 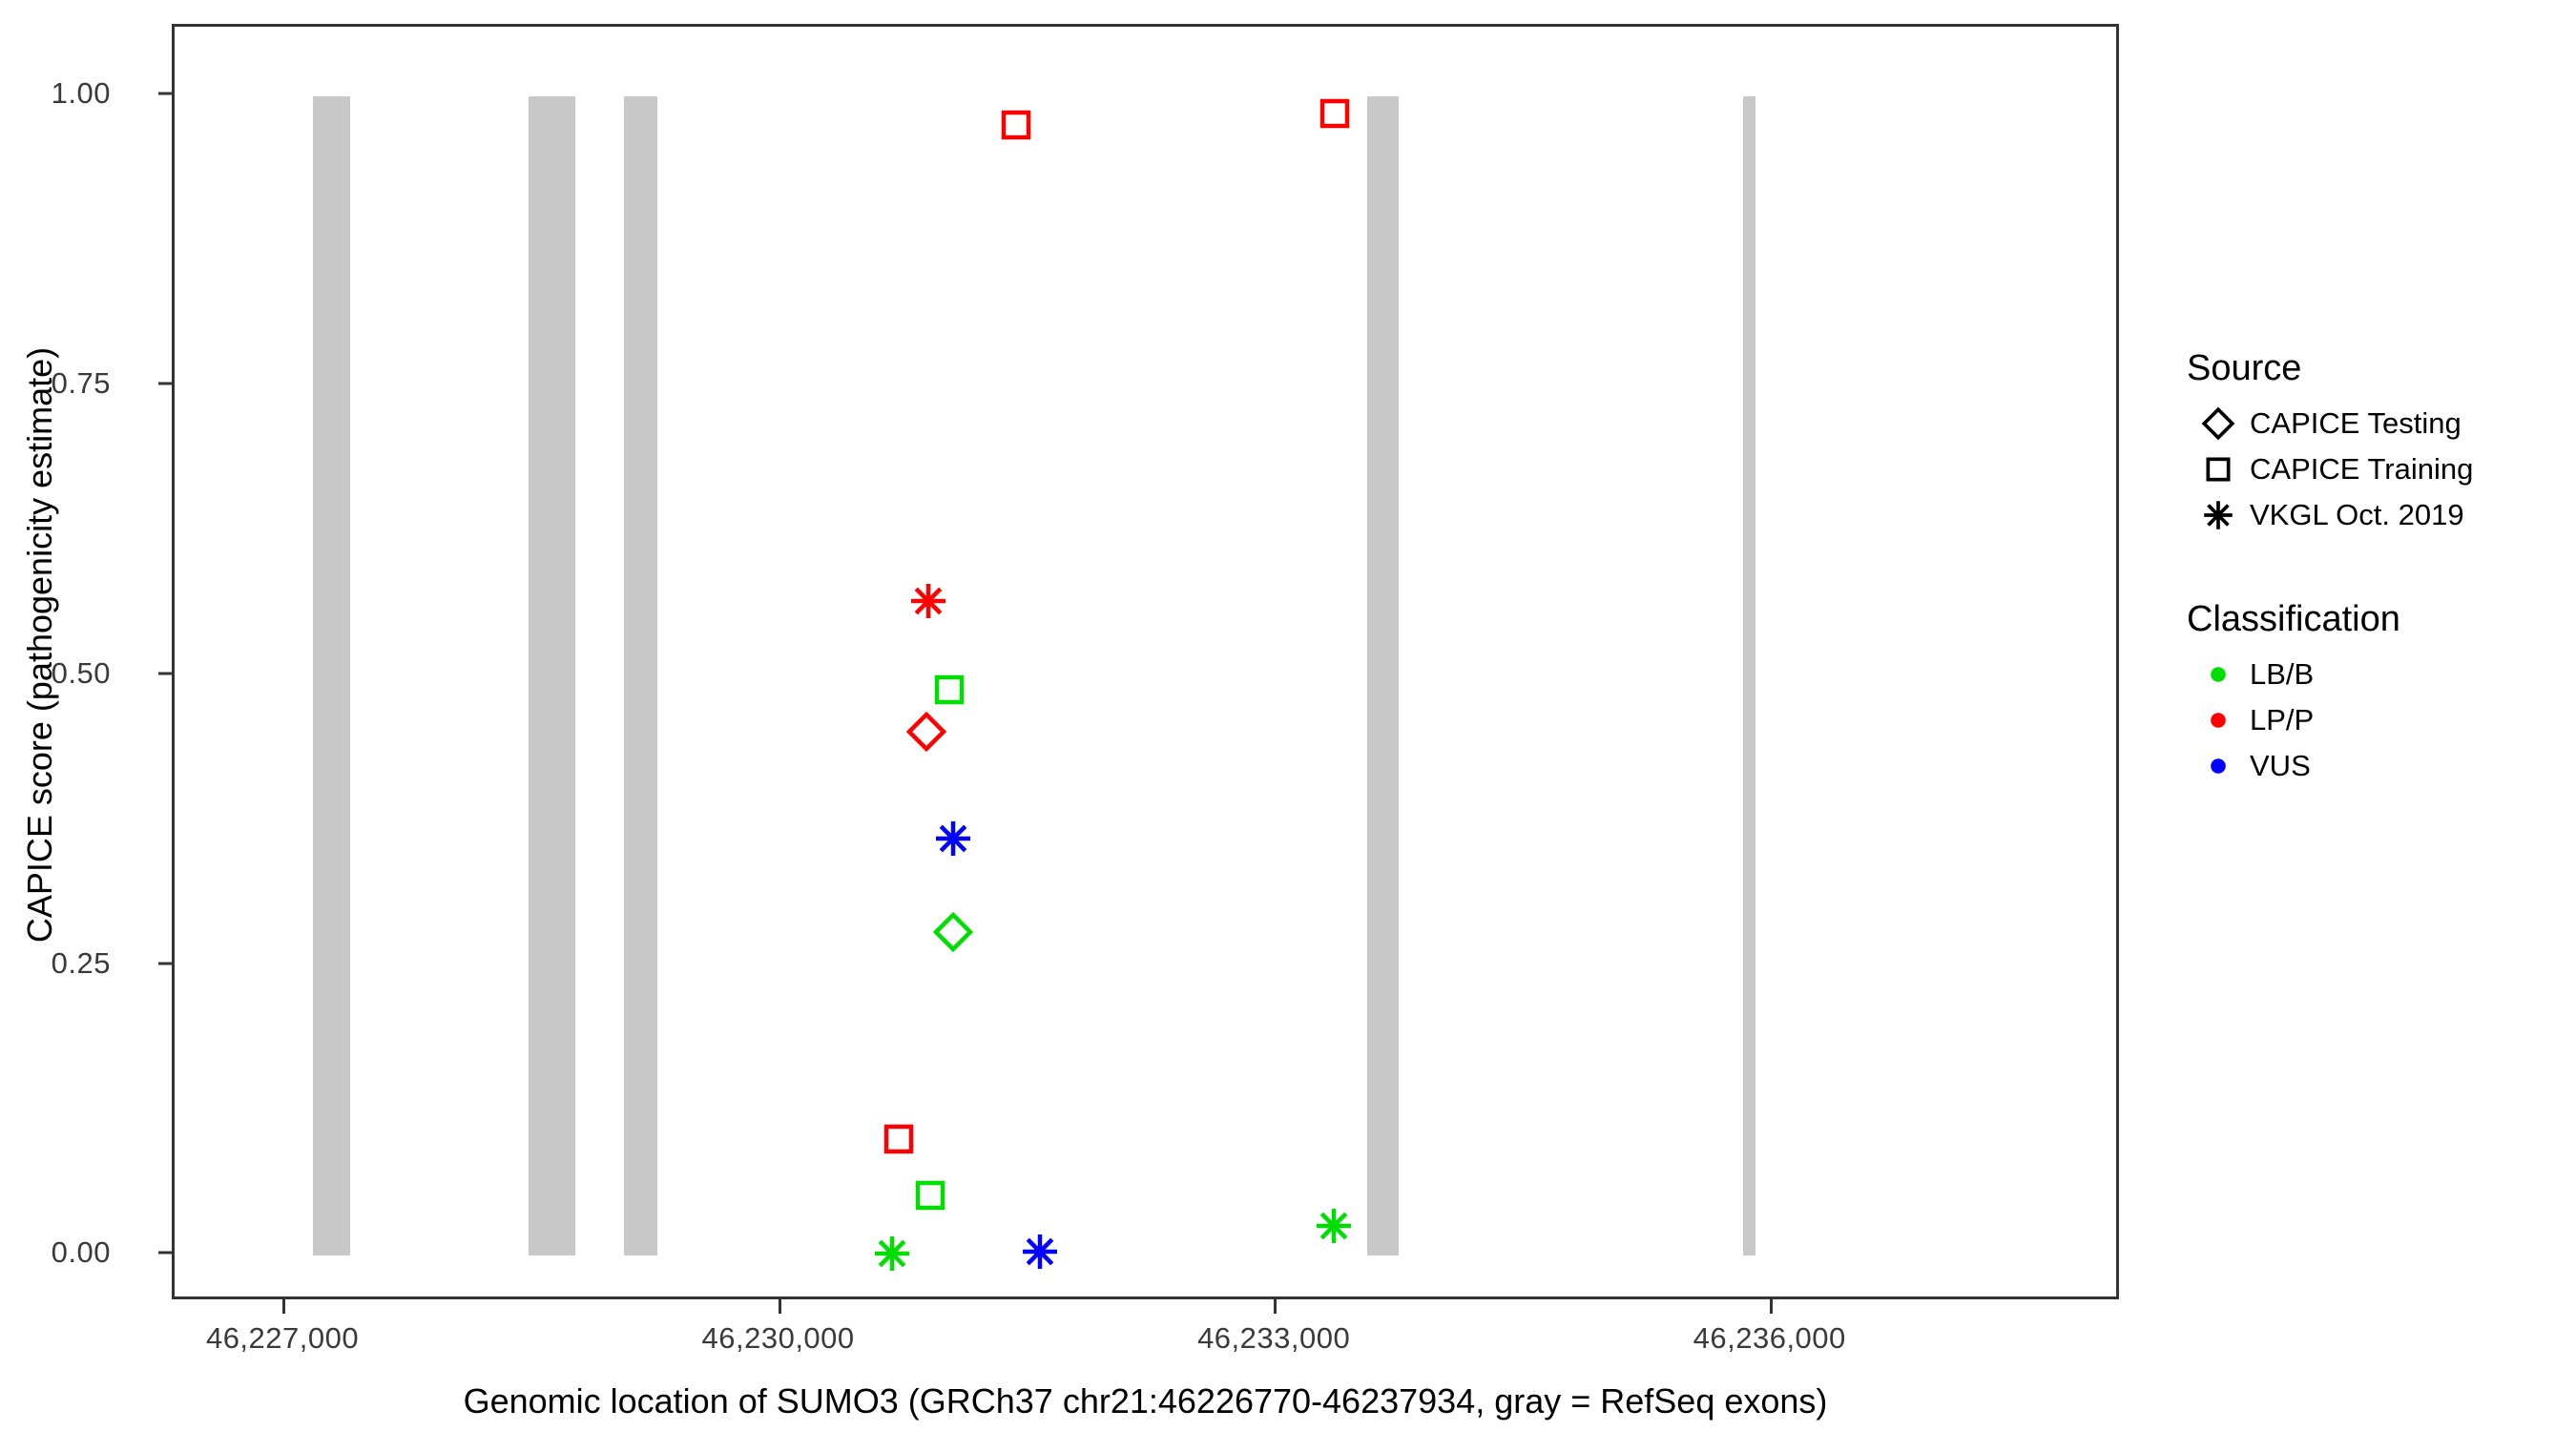 What do you see at coordinates (2282, 674) in the screenshot?
I see `legend-item-label: LB/B` at bounding box center [2282, 674].